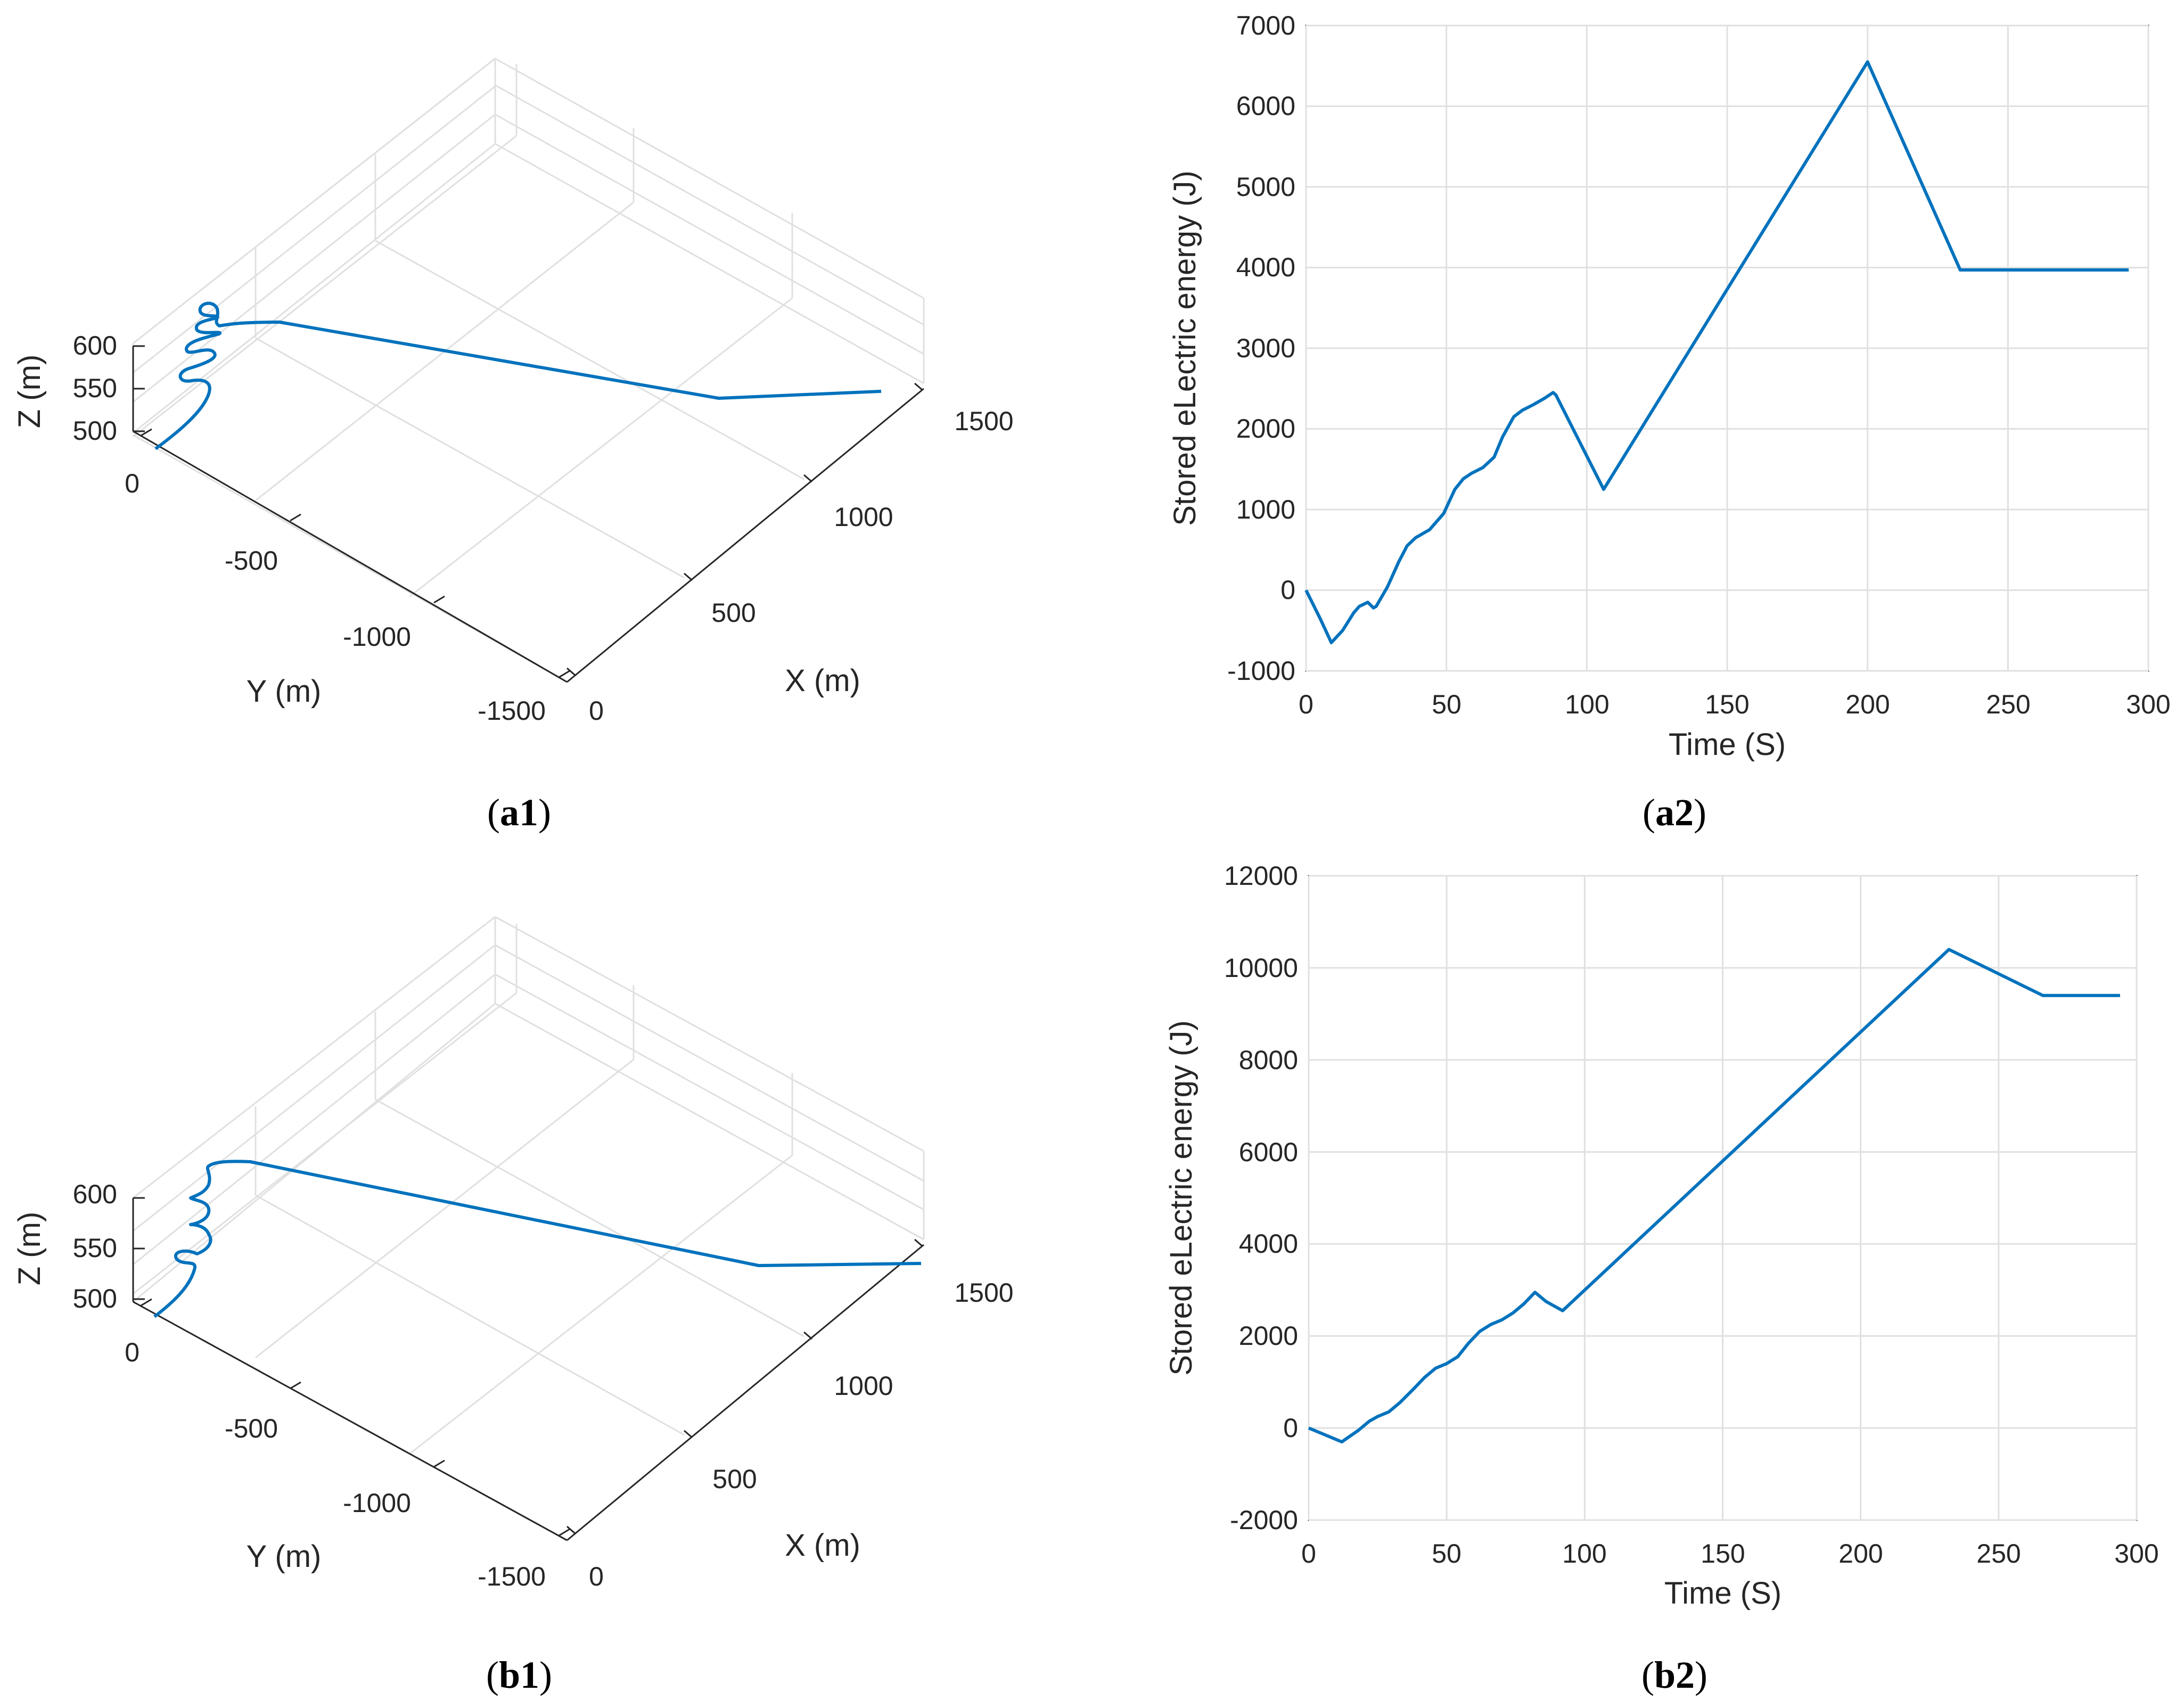  What do you see at coordinates (1264, 1520) in the screenshot?
I see `y-tick-label: -2000` at bounding box center [1264, 1520].